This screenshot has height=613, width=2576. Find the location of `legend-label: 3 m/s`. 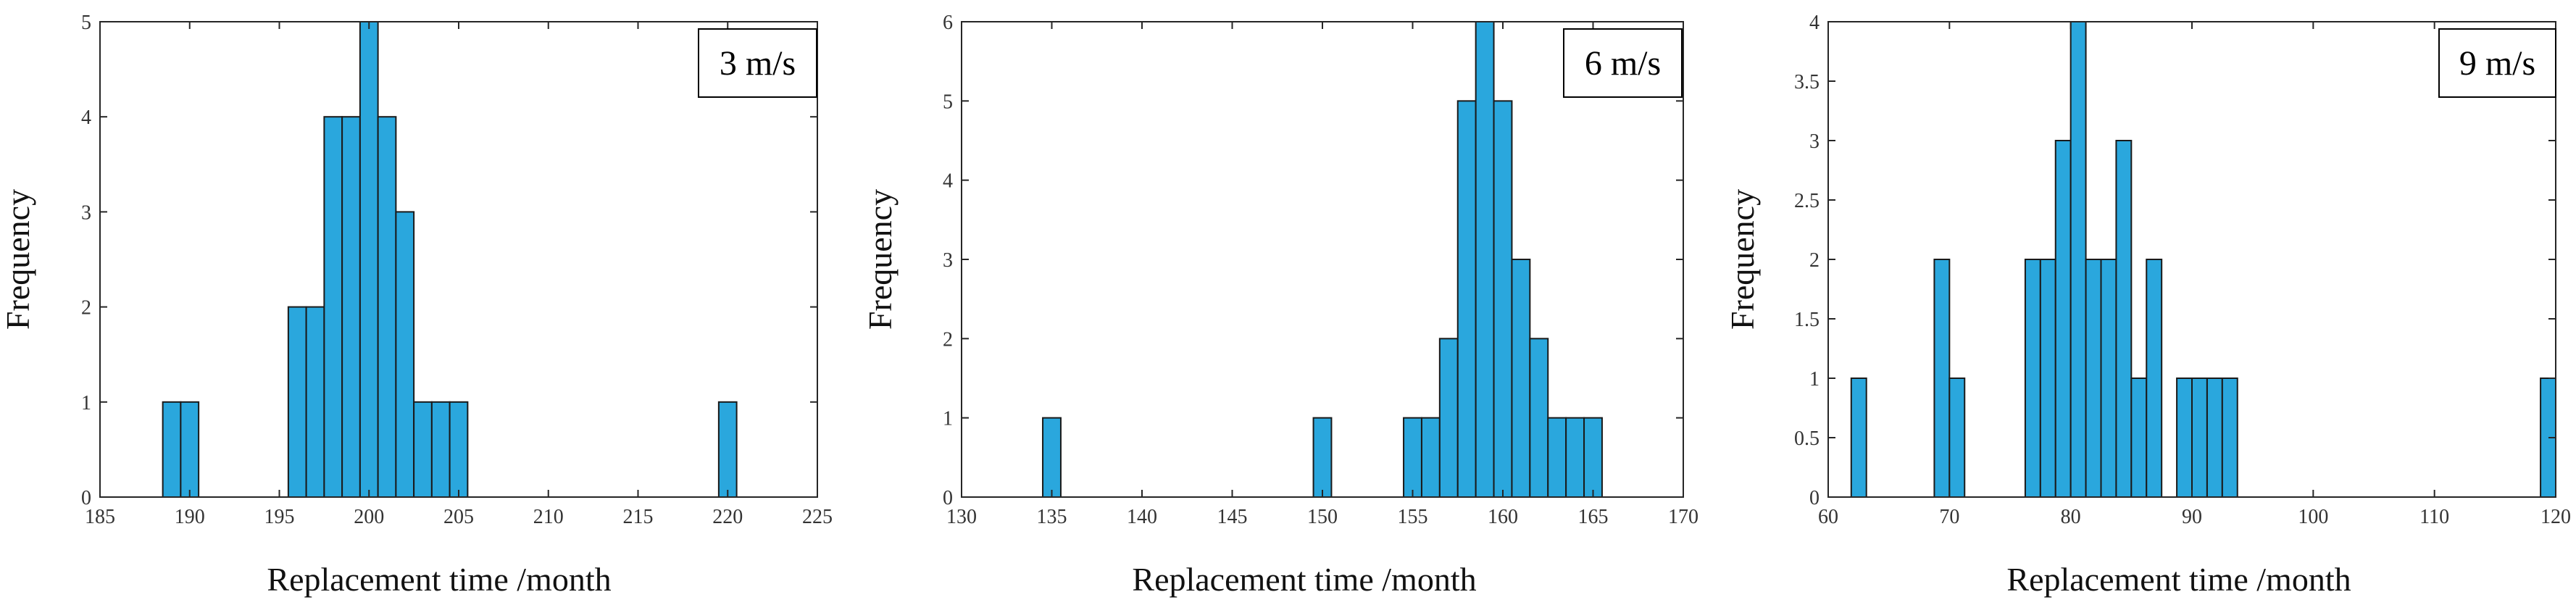

legend-label: 3 m/s is located at coordinates (758, 63).